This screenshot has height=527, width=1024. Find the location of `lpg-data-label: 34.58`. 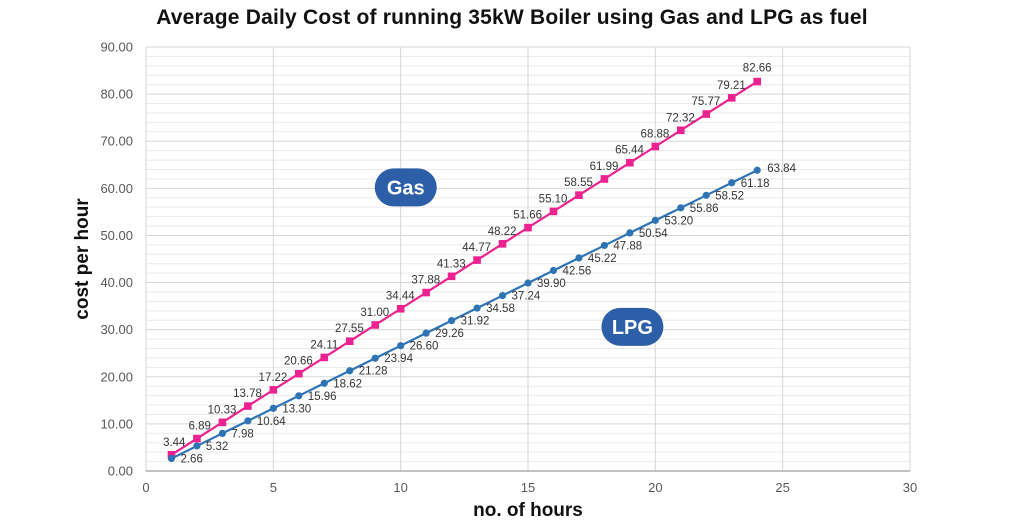

lpg-data-label: 34.58 is located at coordinates (500, 309).